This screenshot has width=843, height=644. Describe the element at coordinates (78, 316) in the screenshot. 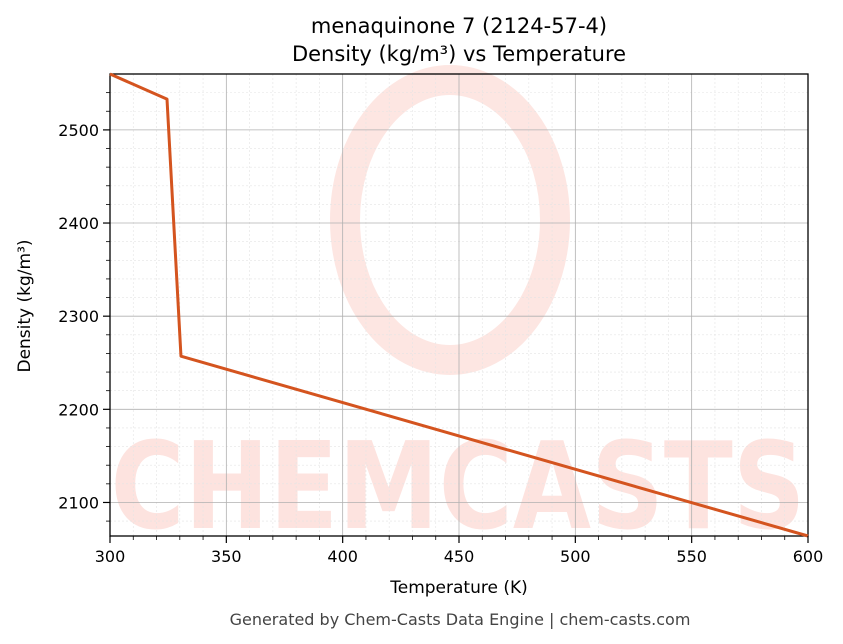

I see `y-tick-label: 2300` at that location.